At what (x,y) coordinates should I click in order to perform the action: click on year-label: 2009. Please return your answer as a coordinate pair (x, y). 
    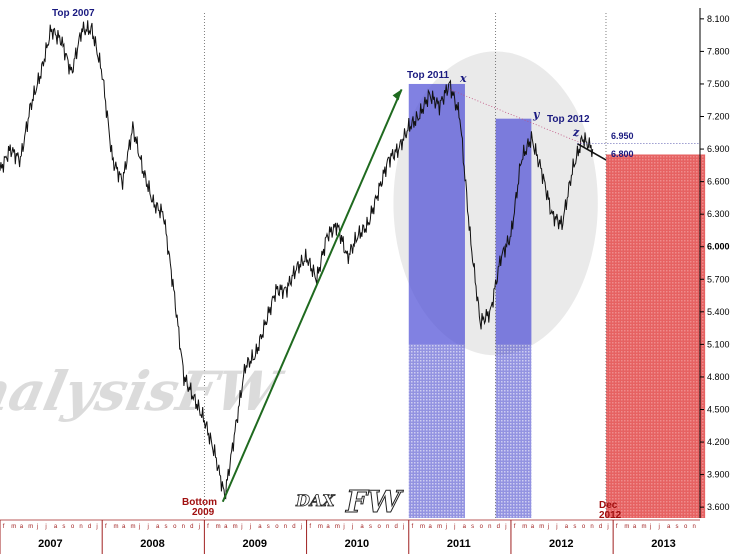
    Looking at the image, I should click on (254, 544).